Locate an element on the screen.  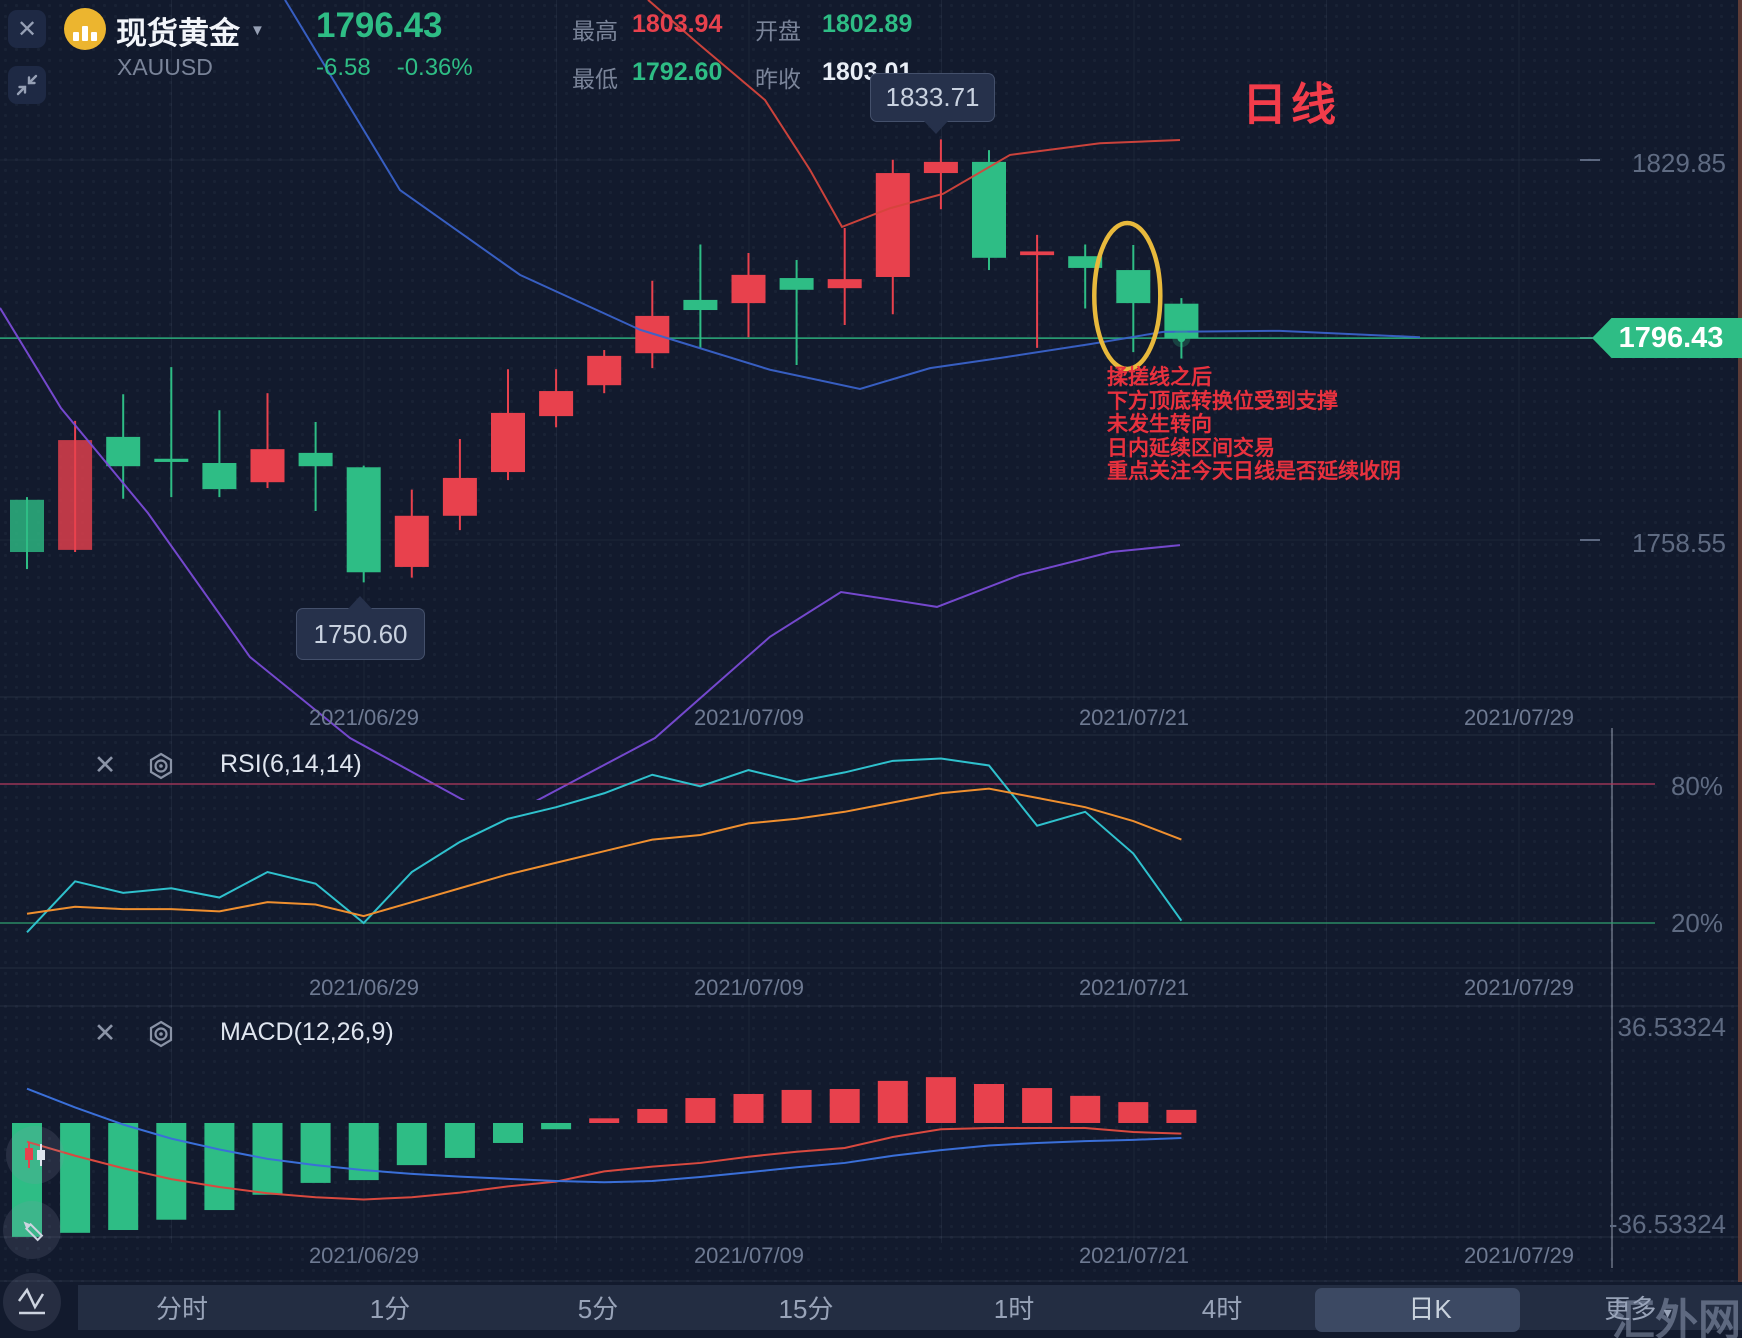
main-axis-label-top: 1829.85 is located at coordinates (1679, 163).